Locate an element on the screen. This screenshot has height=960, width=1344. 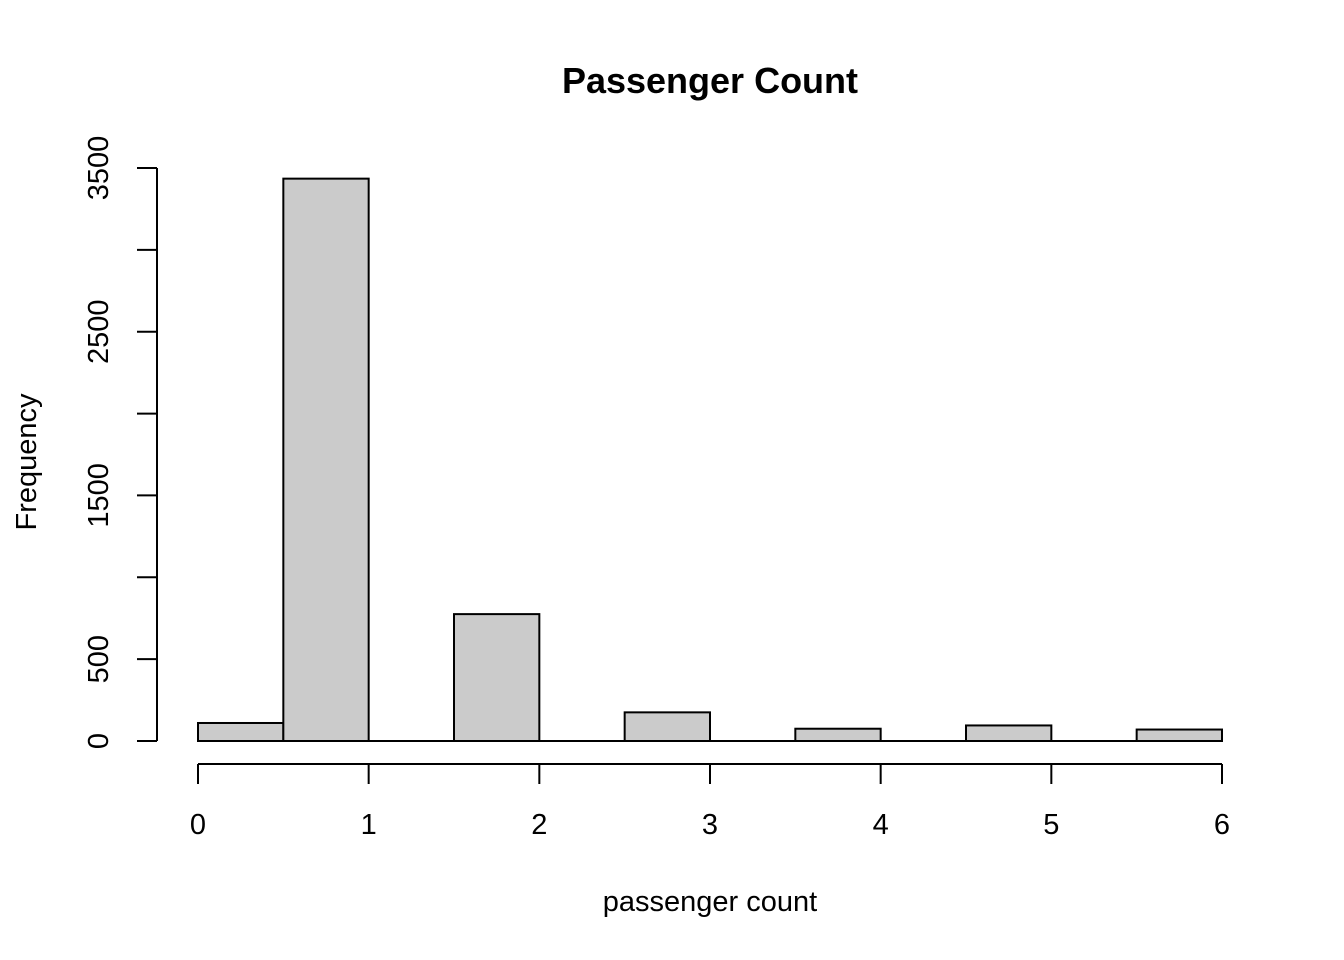
x-axis: 0 1 2 3 4 5 6 is located at coordinates (710, 802).